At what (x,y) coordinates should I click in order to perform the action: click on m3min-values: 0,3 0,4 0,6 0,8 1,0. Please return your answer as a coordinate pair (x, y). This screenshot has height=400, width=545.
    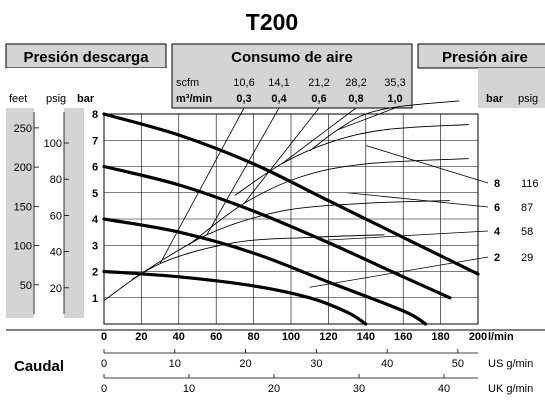
    Looking at the image, I should click on (319, 99).